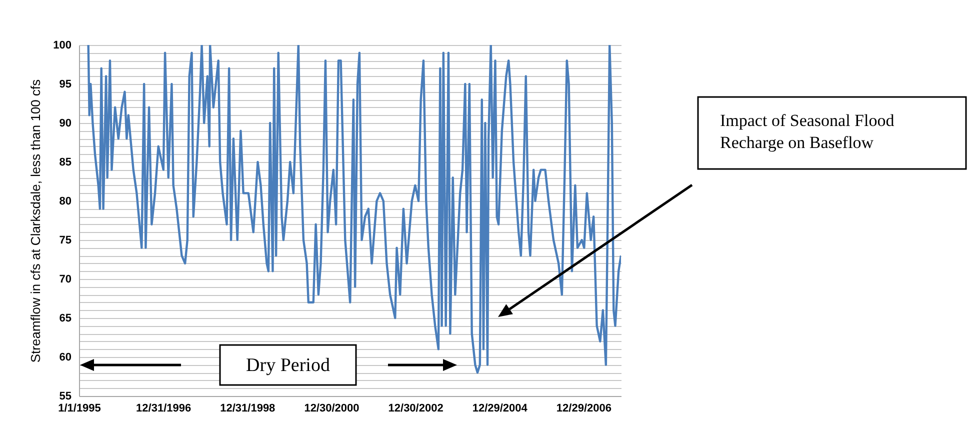 This screenshot has width=971, height=425. Describe the element at coordinates (65, 162) in the screenshot. I see `y-tick-label: 85` at that location.